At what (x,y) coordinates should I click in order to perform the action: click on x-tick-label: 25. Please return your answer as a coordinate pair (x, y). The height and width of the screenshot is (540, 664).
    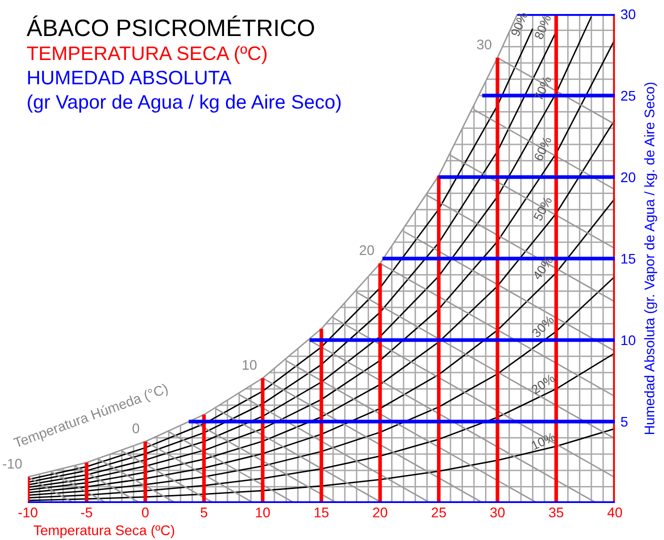
    Looking at the image, I should click on (439, 513).